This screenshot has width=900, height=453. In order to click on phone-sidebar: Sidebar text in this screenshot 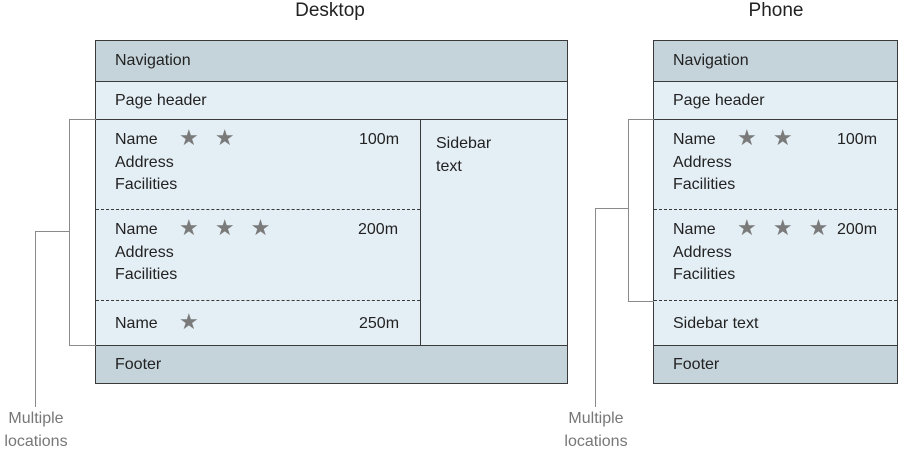, I will do `click(775, 323)`.